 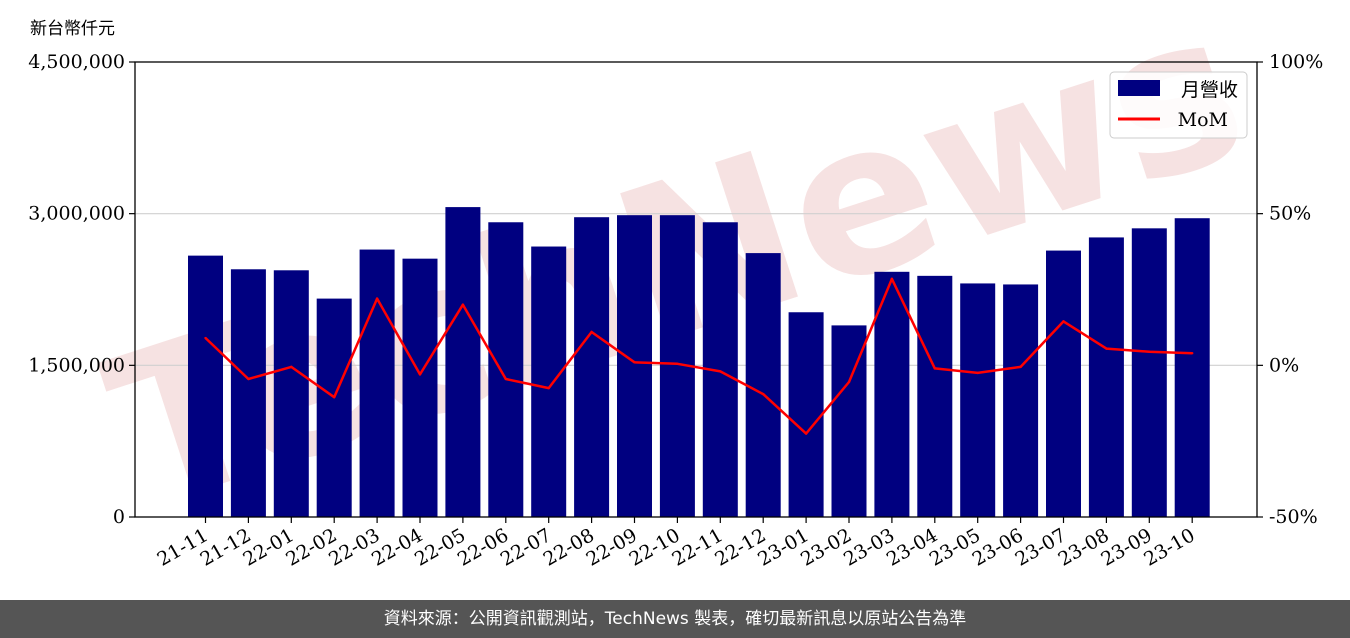 I want to click on legend-label-revenue: 月營收, so click(x=1209, y=90).